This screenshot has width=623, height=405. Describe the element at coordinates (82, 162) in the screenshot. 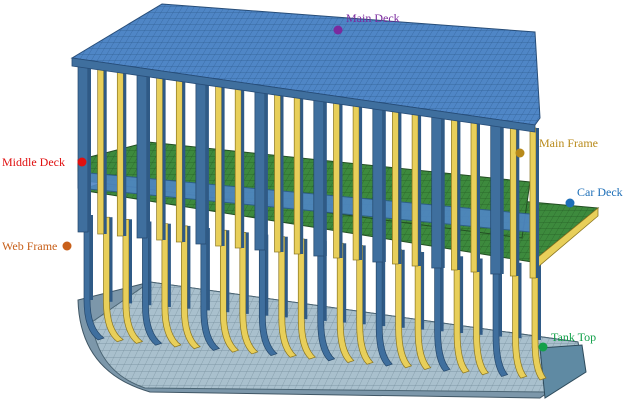

I see `middle-deck-marker` at that location.